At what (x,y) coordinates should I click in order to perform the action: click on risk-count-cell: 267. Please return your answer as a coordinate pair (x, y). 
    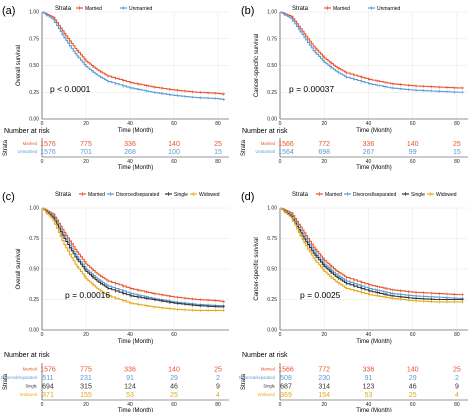
    Looking at the image, I should click on (369, 152).